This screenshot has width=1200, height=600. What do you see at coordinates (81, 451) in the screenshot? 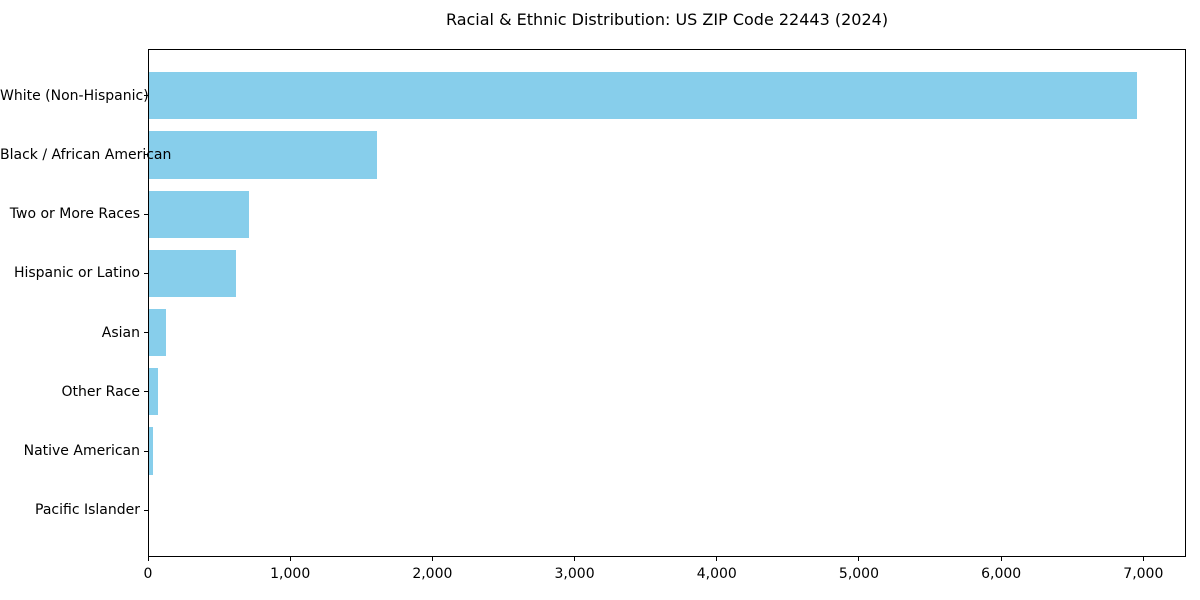
I see `y-tick-label: Native American` at bounding box center [81, 451].